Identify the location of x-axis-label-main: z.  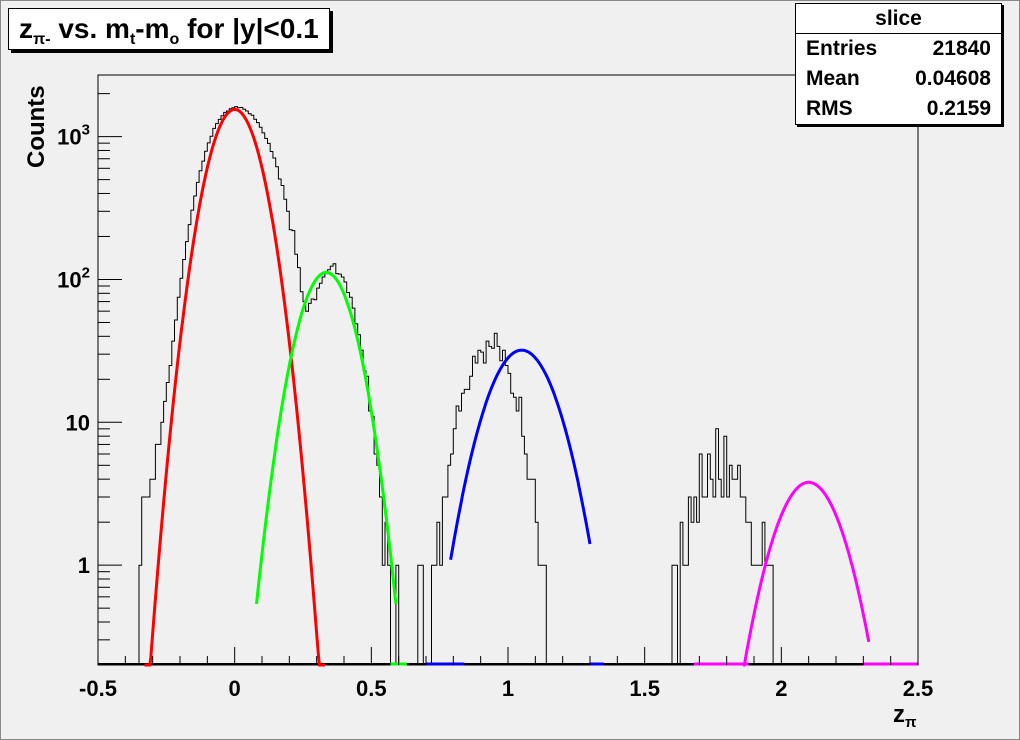
(899, 714).